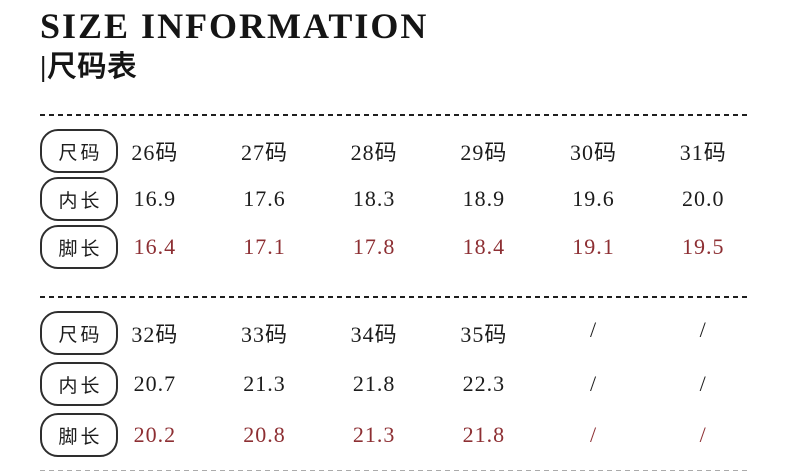  What do you see at coordinates (594, 152) in the screenshot?
I see `table-cell: 30码` at bounding box center [594, 152].